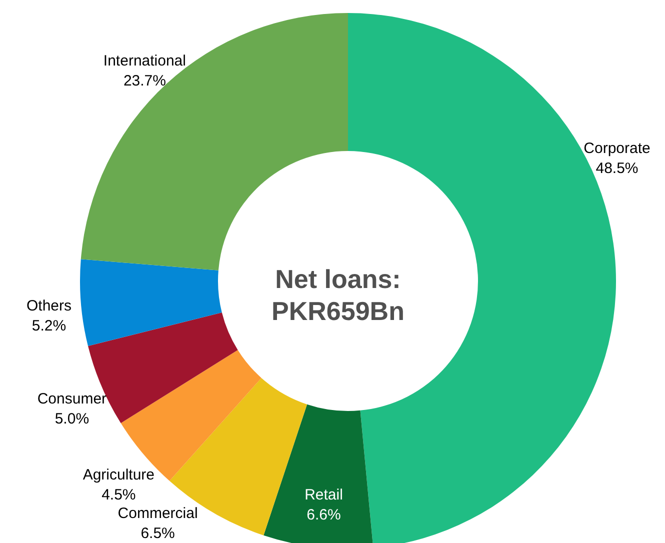 This screenshot has width=665, height=543. Describe the element at coordinates (118, 475) in the screenshot. I see `slice-label: Agriculture` at that location.